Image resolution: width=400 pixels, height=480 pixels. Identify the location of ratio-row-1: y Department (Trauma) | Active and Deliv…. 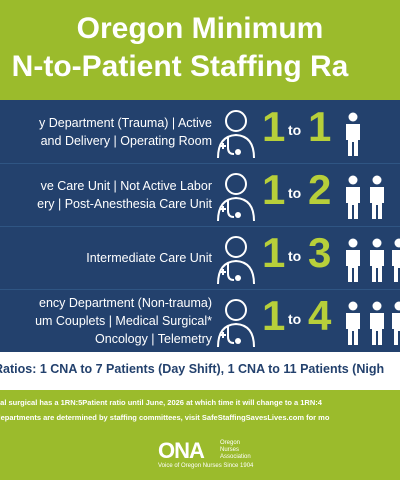
(200, 131).